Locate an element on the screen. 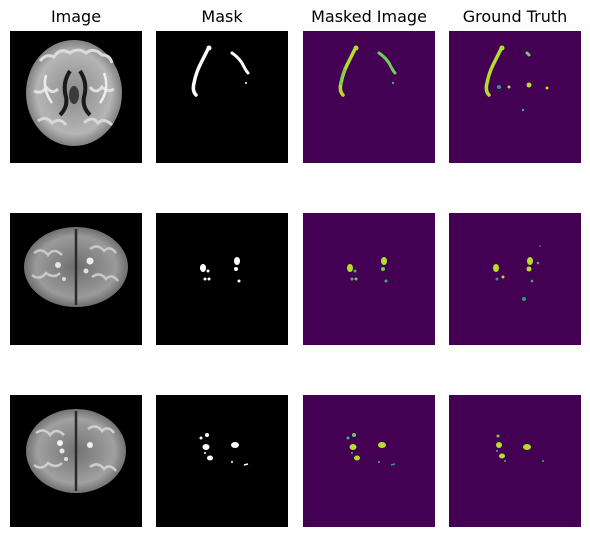 The image size is (590, 537). row2-mask is located at coordinates (222, 279).